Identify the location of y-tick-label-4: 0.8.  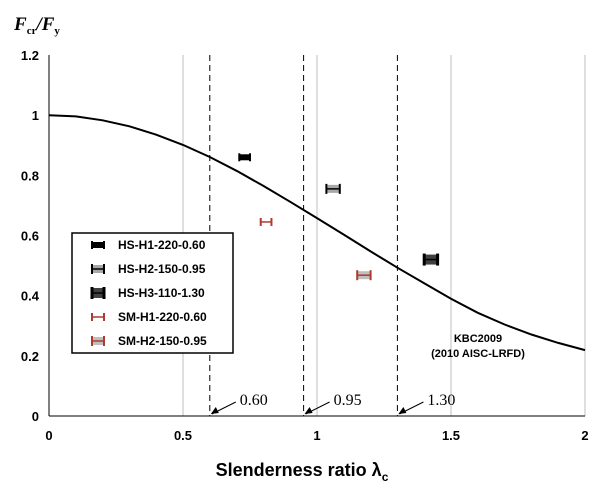
(30, 175).